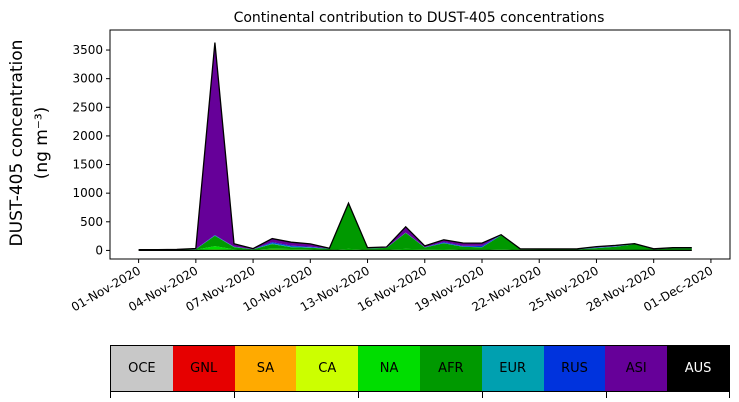 This screenshot has width=739, height=402. What do you see at coordinates (17, 143) in the screenshot?
I see `y-axis-label-line1: DUST-405 concentration` at bounding box center [17, 143].